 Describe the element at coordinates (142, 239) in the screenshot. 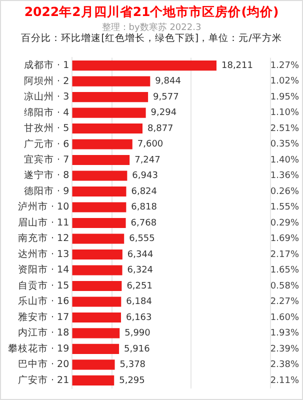

I see `data-label: 6,555` at that location.